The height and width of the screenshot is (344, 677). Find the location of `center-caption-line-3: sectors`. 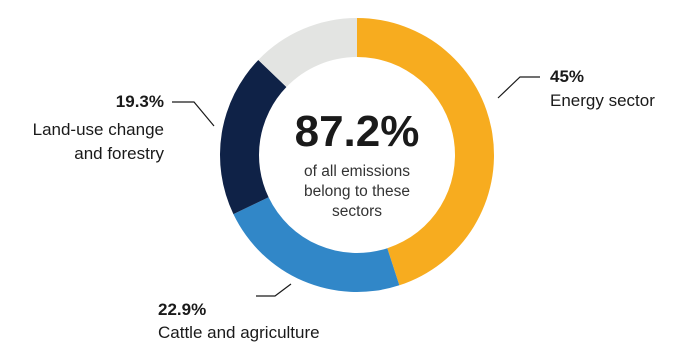

center-caption-line-3: sectors is located at coordinates (357, 211).